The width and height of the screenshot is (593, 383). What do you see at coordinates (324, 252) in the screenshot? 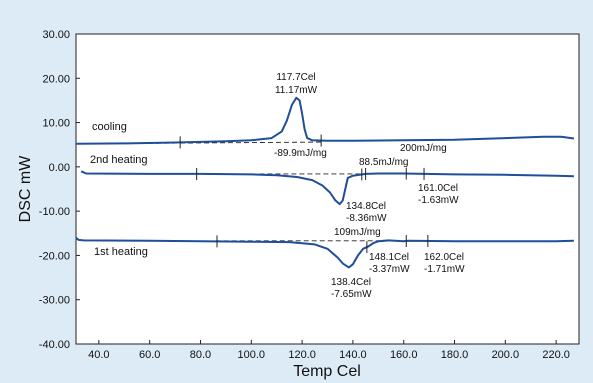
I see `series-line-1st-heating` at bounding box center [324, 252].